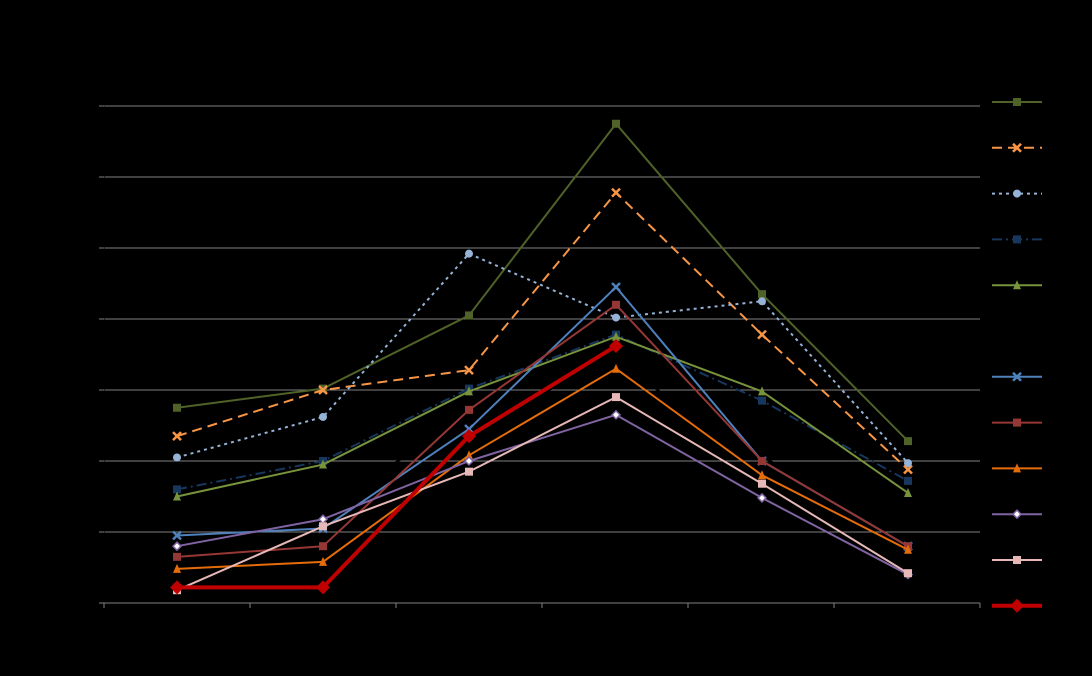 The image size is (1092, 676). What do you see at coordinates (1017, 355) in the screenshot?
I see `legend` at bounding box center [1017, 355].